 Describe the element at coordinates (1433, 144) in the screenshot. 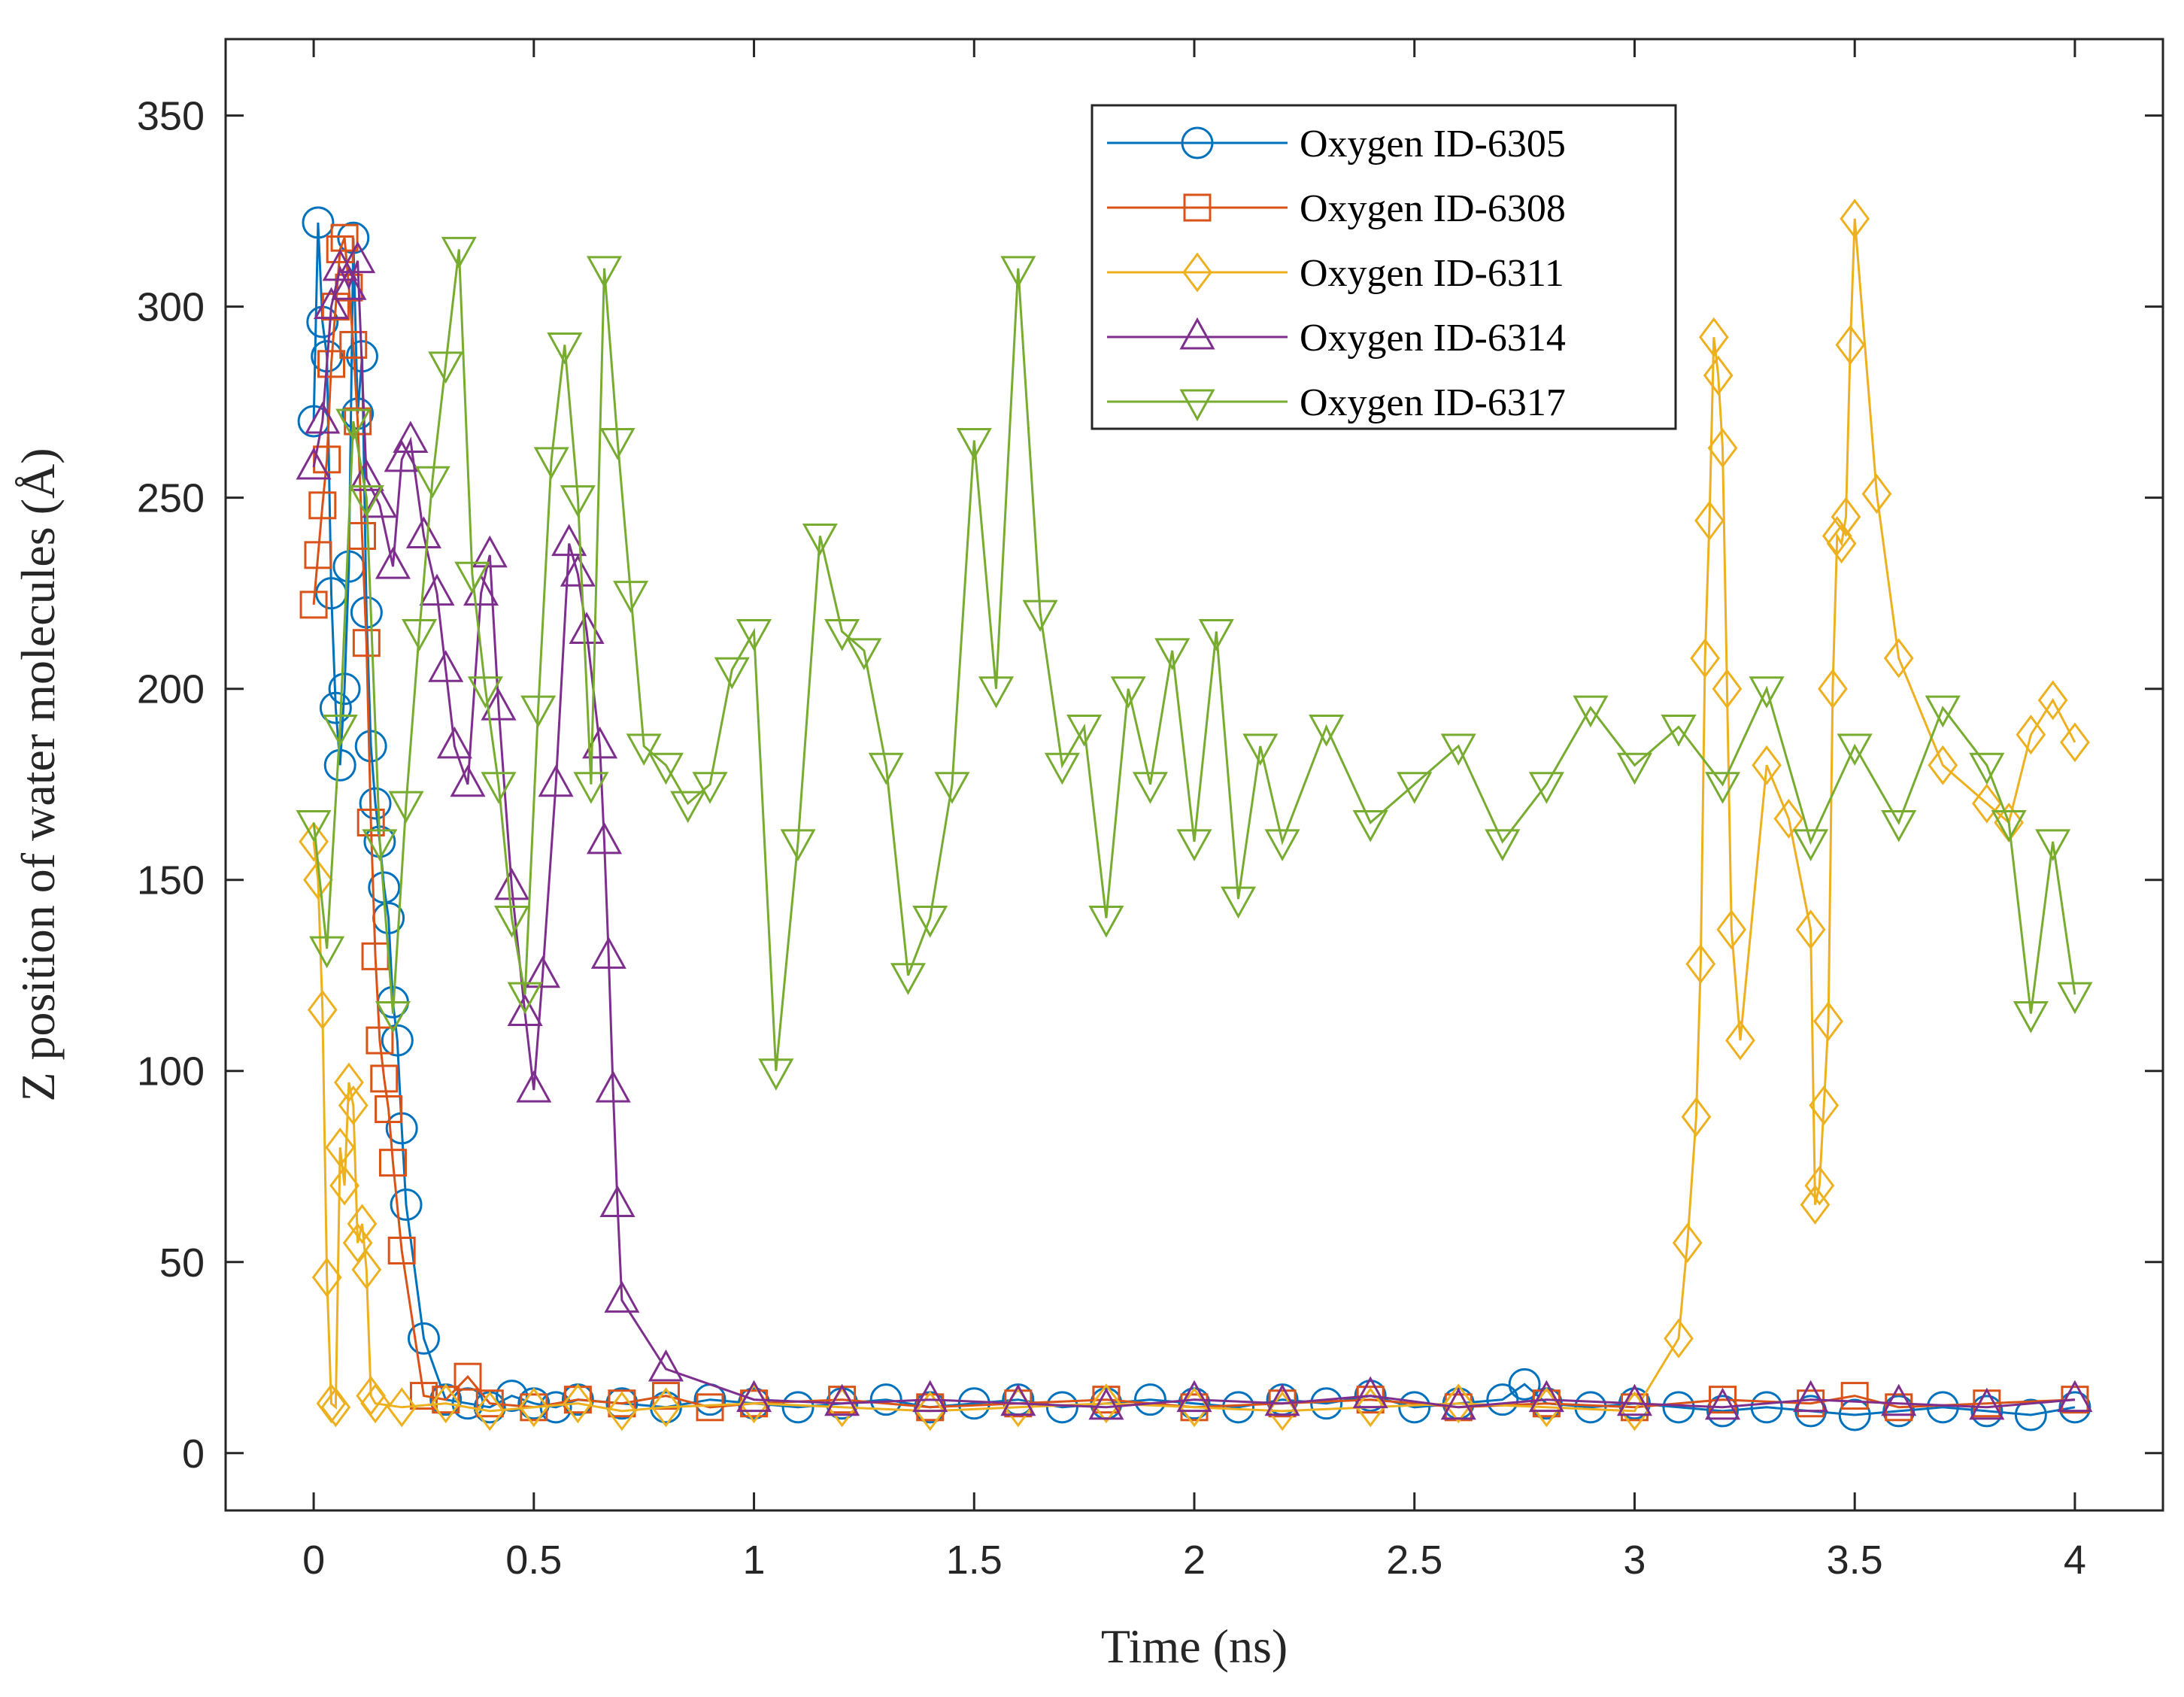

I see `legend-label: Oxygen ID-6305` at that location.